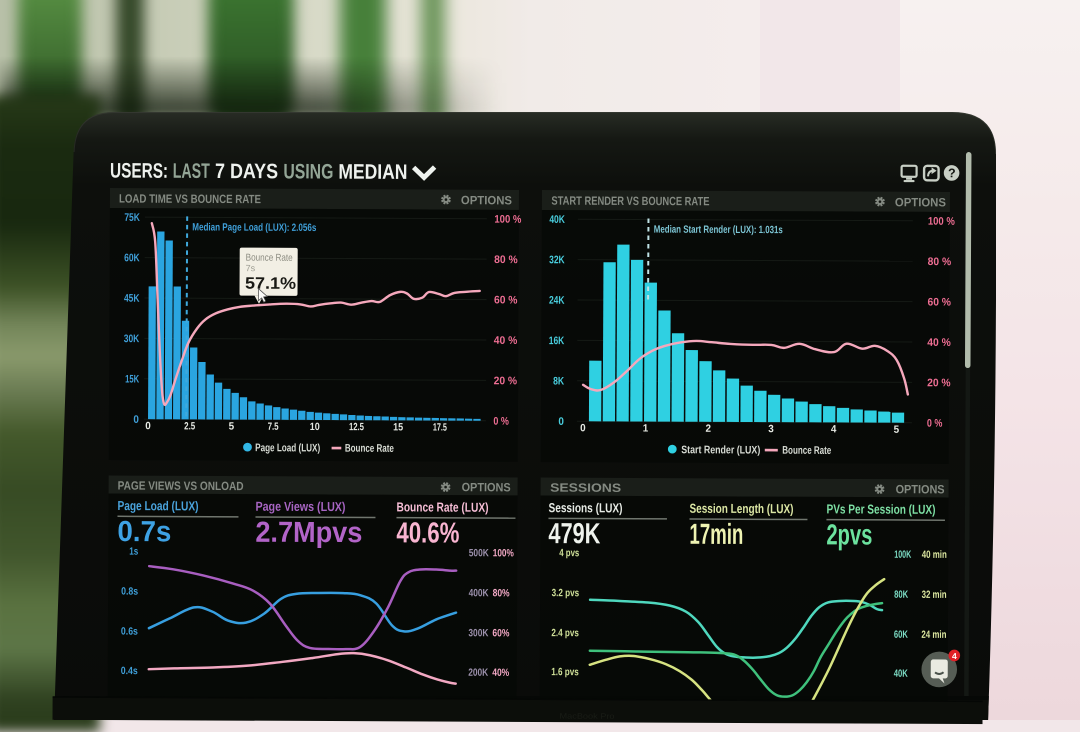 The width and height of the screenshot is (1080, 732). What do you see at coordinates (901, 595) in the screenshot?
I see `svg-text: 80K` at bounding box center [901, 595].